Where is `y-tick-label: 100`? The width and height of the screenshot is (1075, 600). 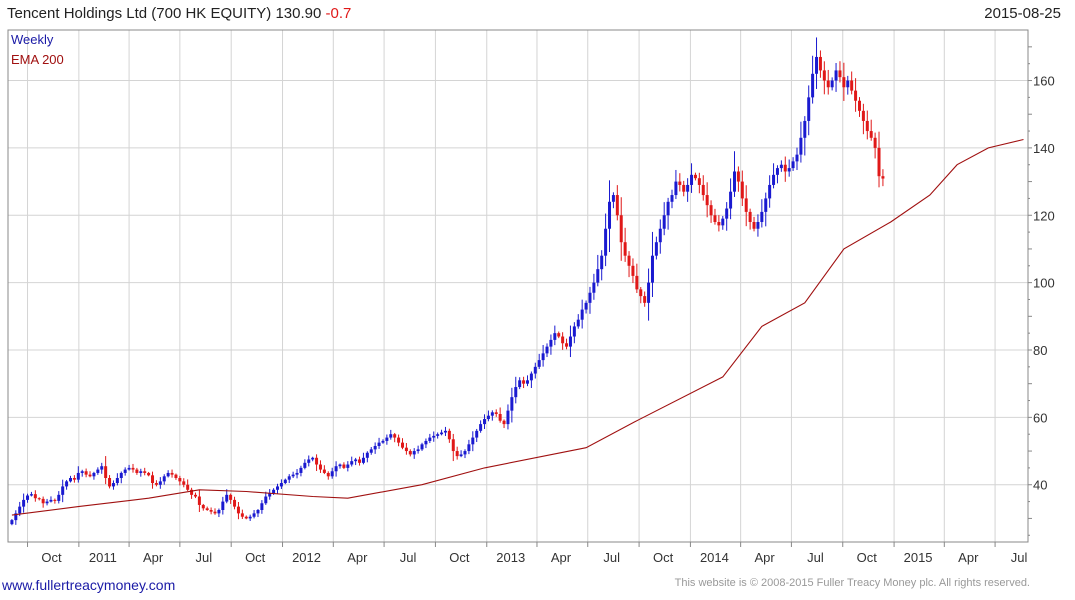 y-tick-label: 100 is located at coordinates (1044, 283).